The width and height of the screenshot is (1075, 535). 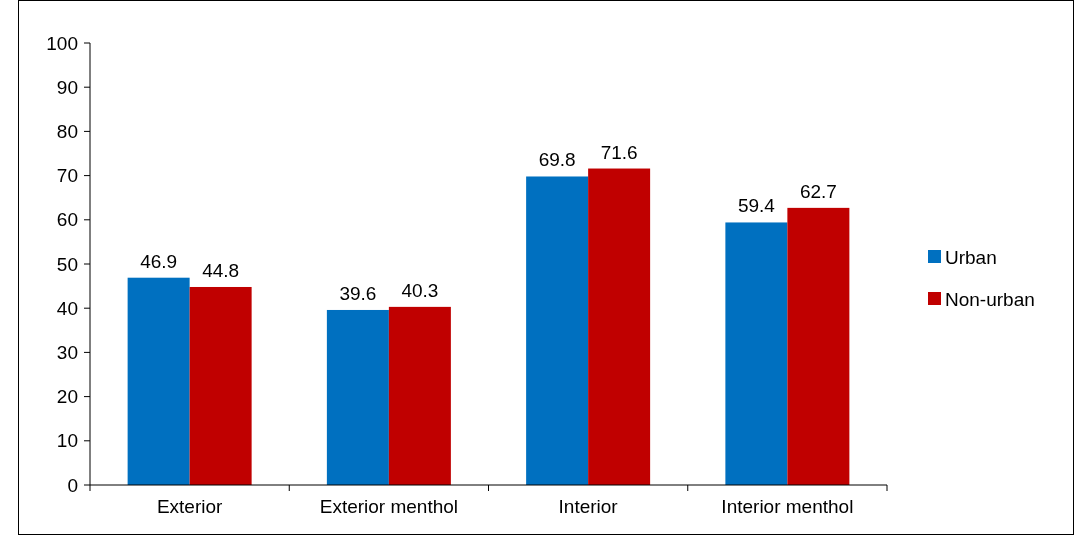 I want to click on y-tick-label: 60, so click(x=67, y=220).